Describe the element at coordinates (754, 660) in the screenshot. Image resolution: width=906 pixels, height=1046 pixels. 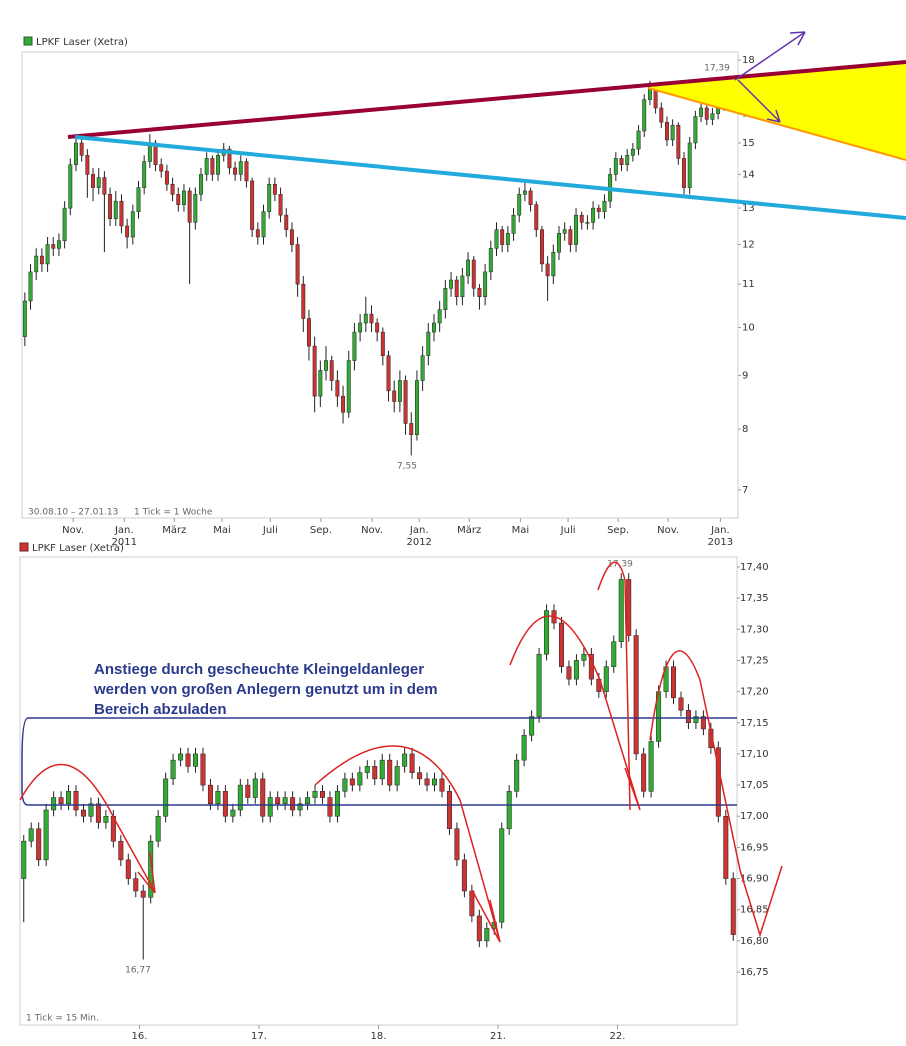
I see `y-tick-label: 17,25` at that location.